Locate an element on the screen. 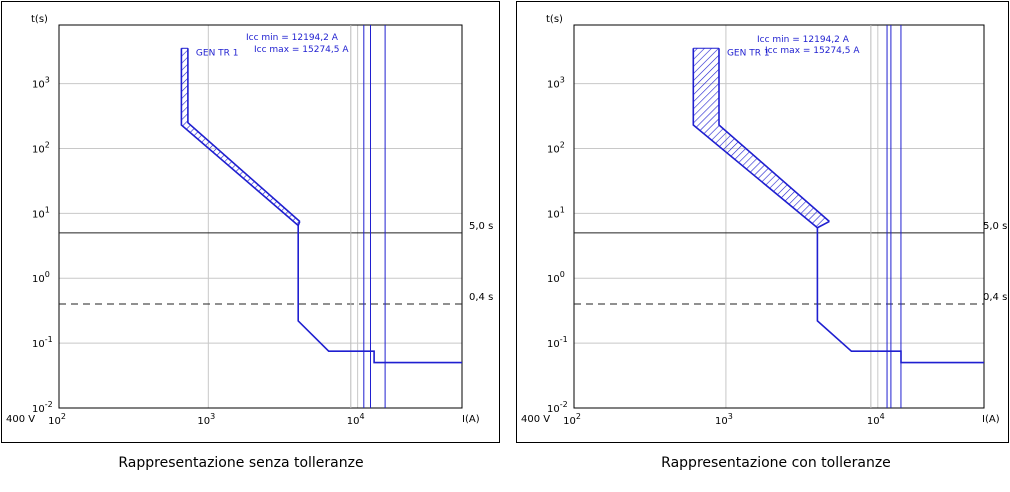  caption-con-tolleranze: Rappresentazione con tolleranze is located at coordinates (776, 463).